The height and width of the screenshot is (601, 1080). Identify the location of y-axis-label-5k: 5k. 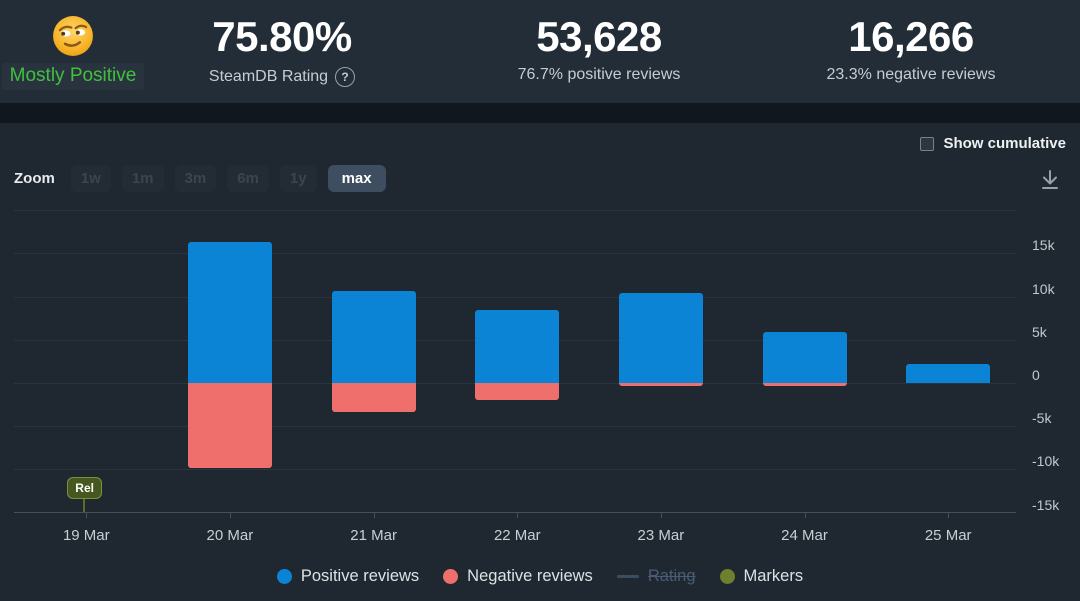
(1039, 331).